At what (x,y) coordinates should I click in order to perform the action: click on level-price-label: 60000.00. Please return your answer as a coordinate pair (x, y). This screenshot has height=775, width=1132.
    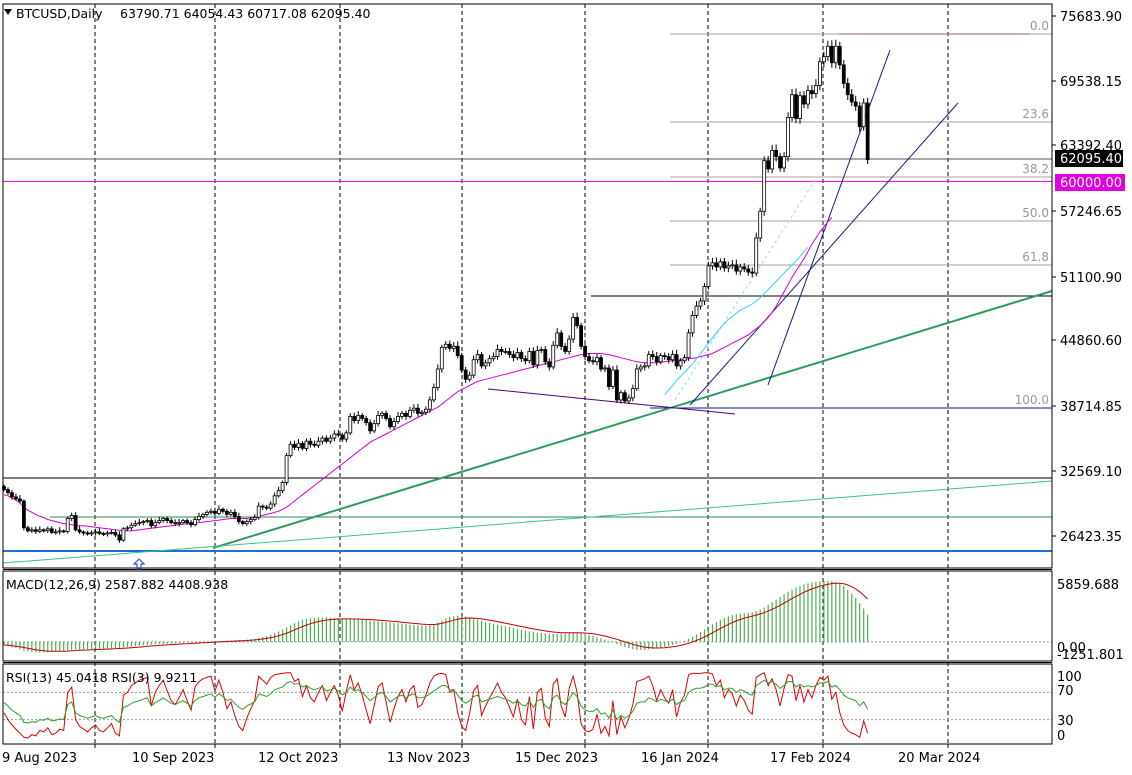
    Looking at the image, I should click on (1091, 183).